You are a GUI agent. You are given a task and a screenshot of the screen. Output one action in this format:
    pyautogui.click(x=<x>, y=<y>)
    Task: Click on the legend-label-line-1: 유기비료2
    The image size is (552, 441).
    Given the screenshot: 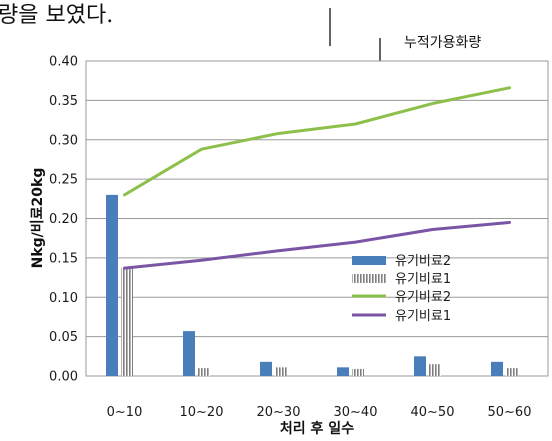 What is the action you would take?
    pyautogui.click(x=423, y=297)
    